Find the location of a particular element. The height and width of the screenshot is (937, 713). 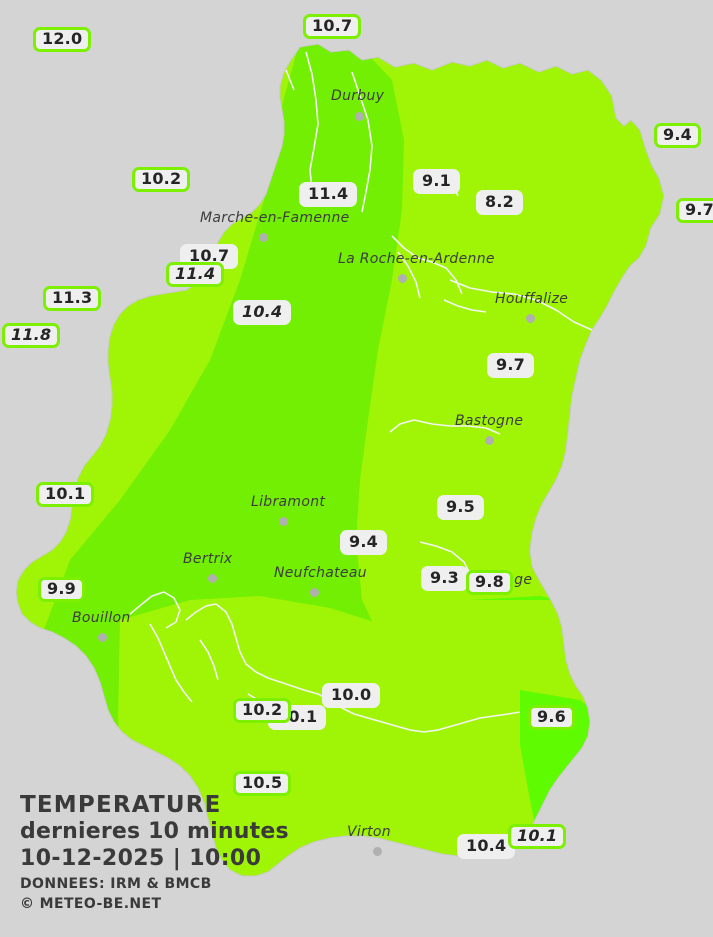

temperature-value-chip: 8.2 is located at coordinates (499, 202).